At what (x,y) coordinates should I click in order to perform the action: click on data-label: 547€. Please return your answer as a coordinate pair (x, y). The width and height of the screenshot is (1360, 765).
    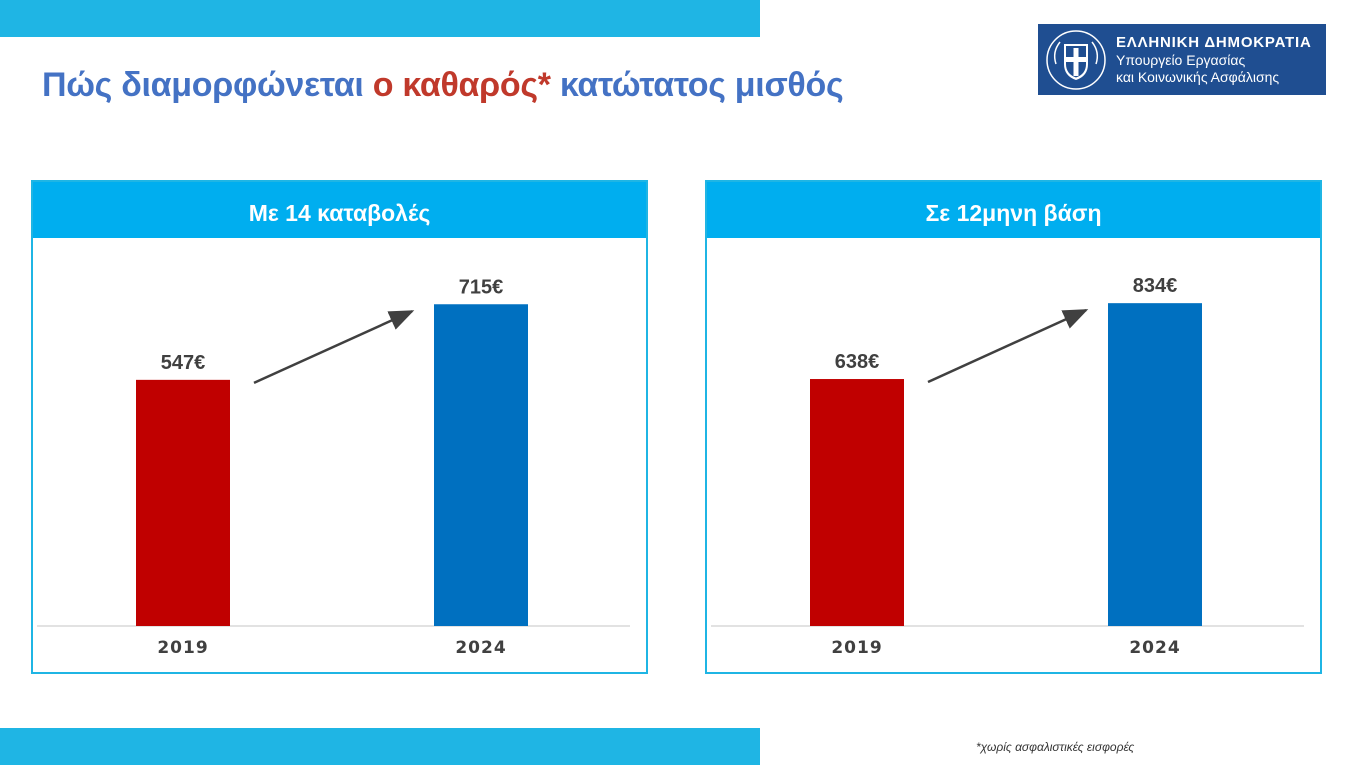
    Looking at the image, I should click on (183, 363).